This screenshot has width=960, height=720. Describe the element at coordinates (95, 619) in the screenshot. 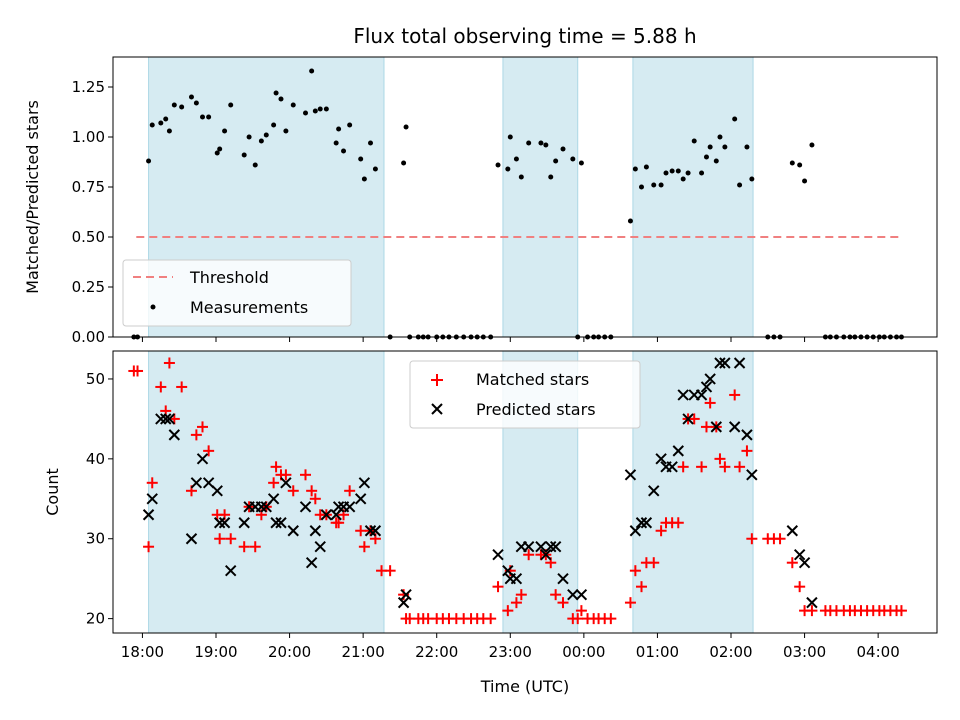

I see `y-tick-label: 20` at that location.